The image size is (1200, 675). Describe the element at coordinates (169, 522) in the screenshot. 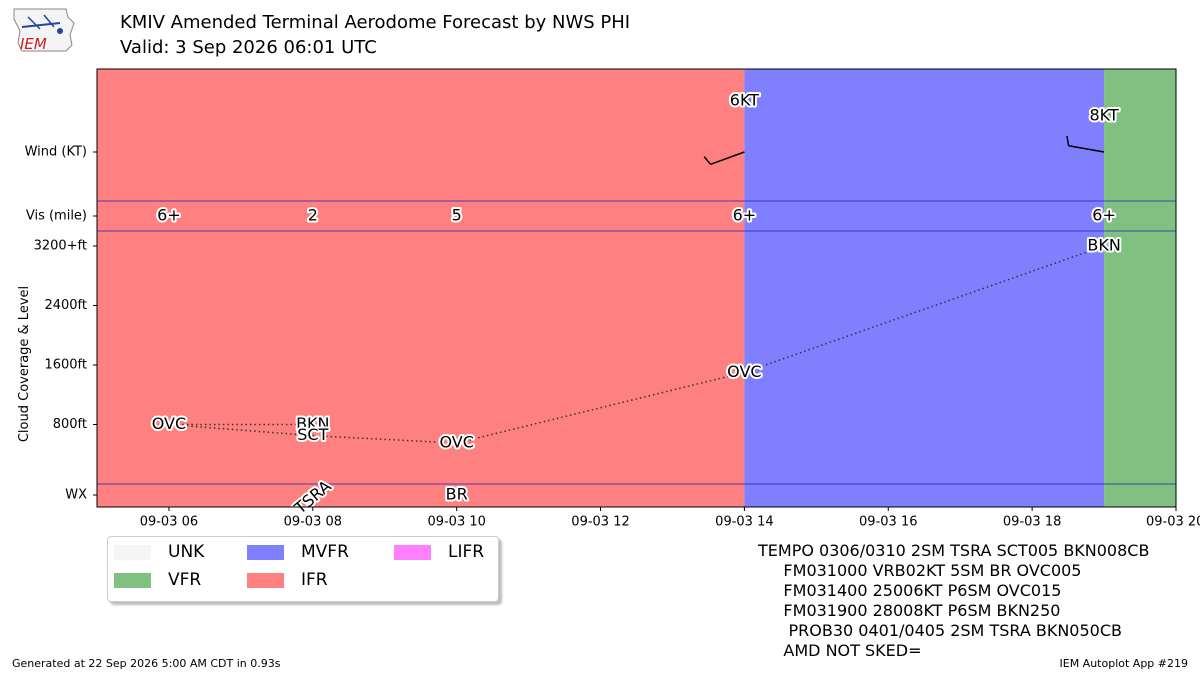

I see `x-tick-label: 09-03 06` at that location.